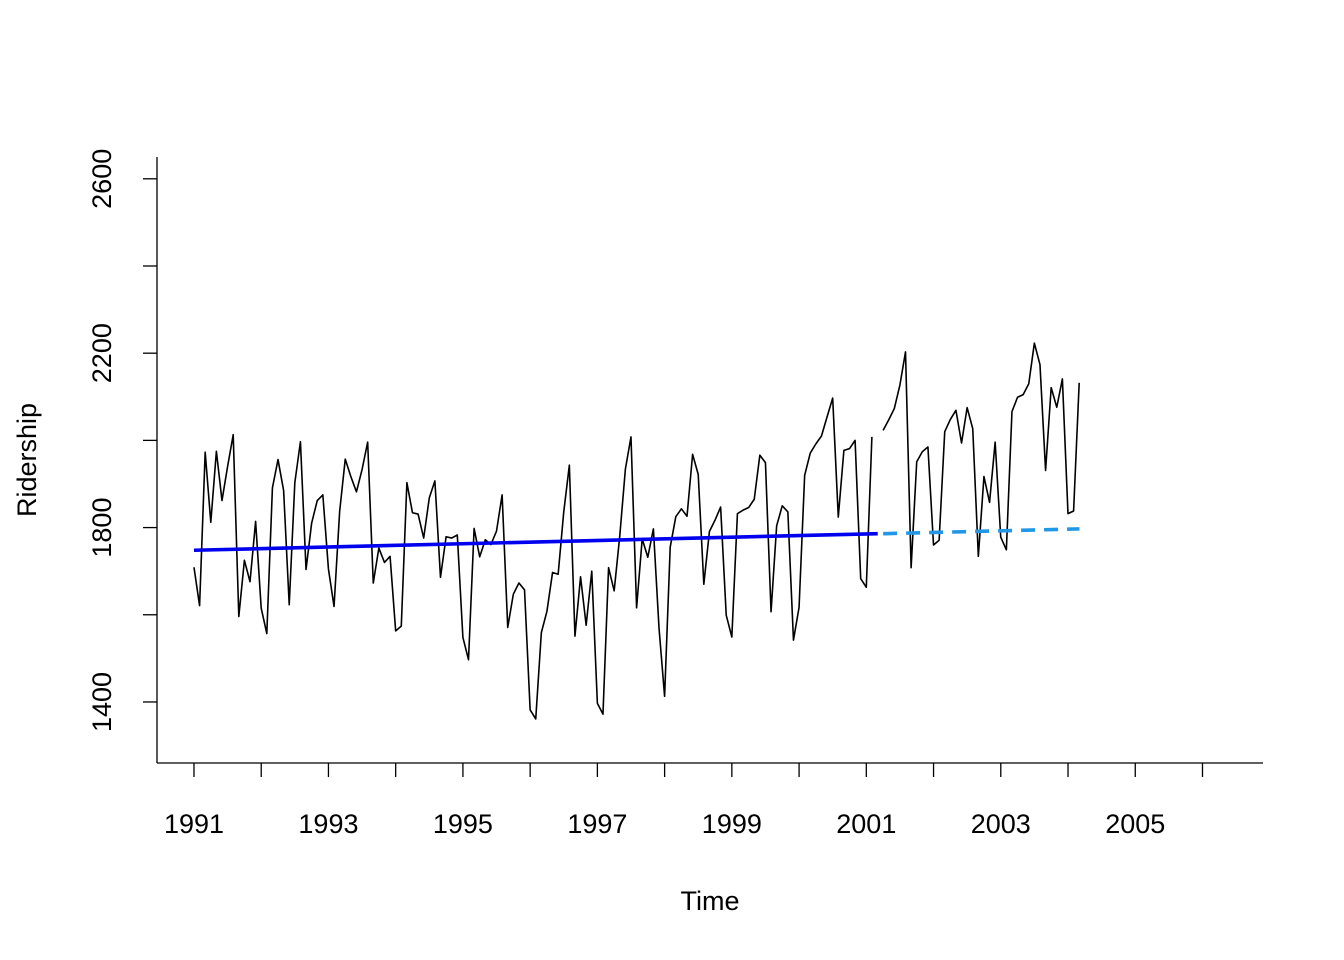  I want to click on y-axis-ticks: 1400 1800 2200 2600, so click(122, 440).